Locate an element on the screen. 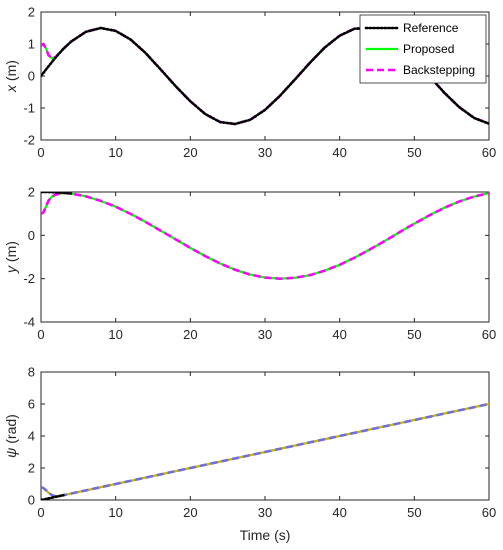  y-tick-label: -1 is located at coordinates (29, 108).